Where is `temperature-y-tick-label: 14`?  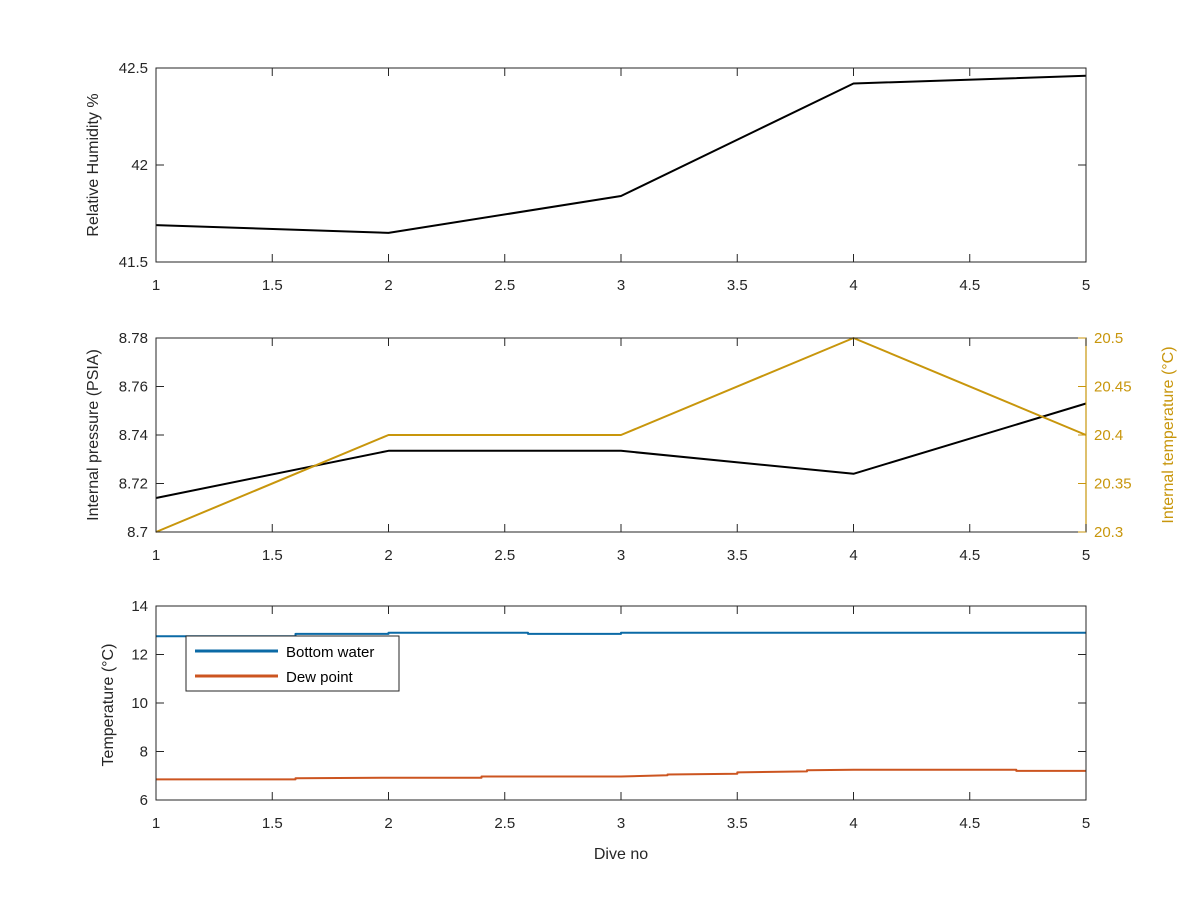 temperature-y-tick-label: 14 is located at coordinates (139, 606).